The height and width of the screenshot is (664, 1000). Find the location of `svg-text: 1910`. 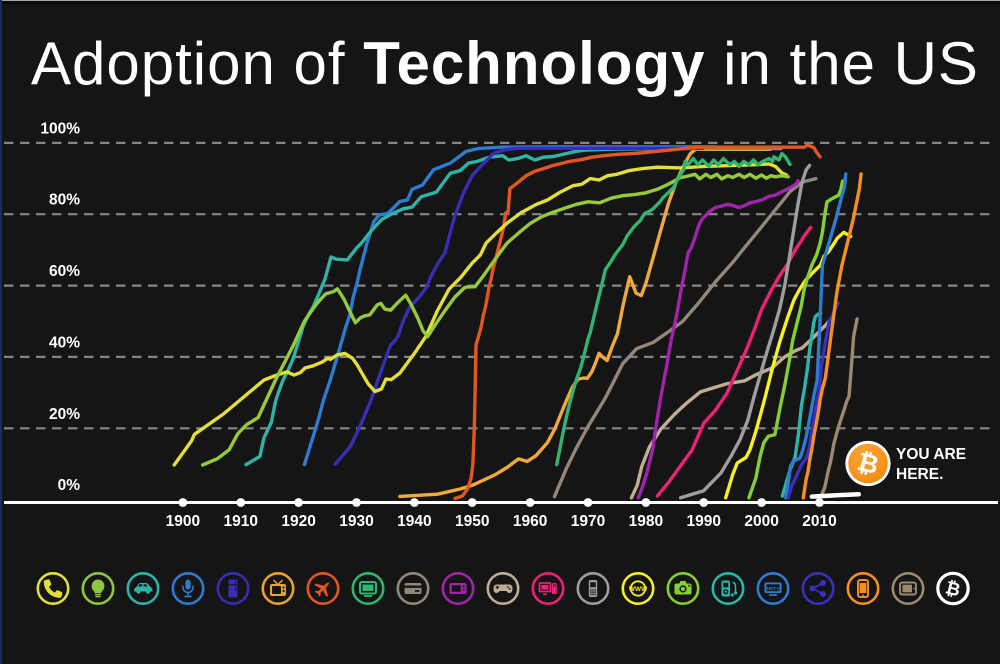

svg-text: 1910 is located at coordinates (241, 521).